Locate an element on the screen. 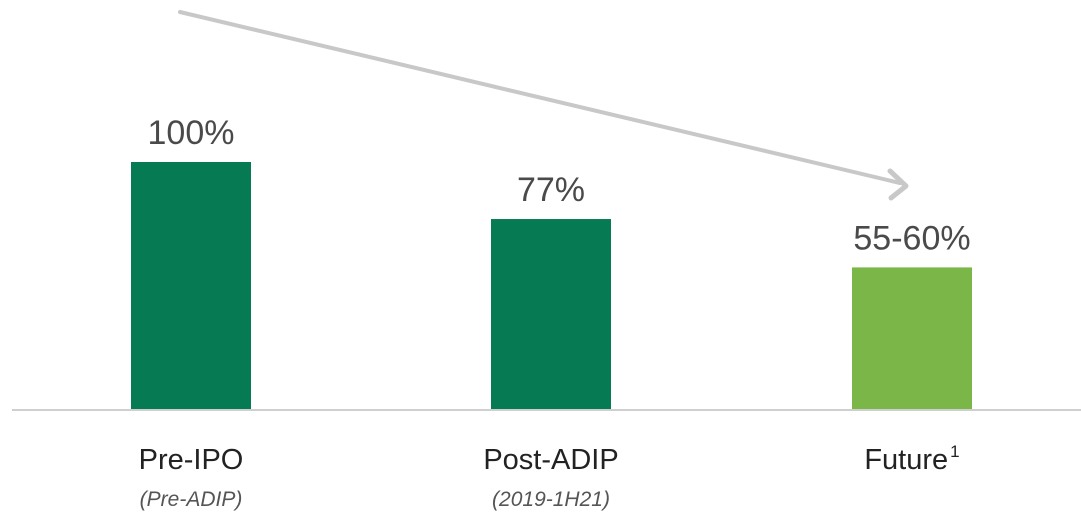 This screenshot has height=523, width=1081. category-label-text: Pre-IPO is located at coordinates (191, 460).